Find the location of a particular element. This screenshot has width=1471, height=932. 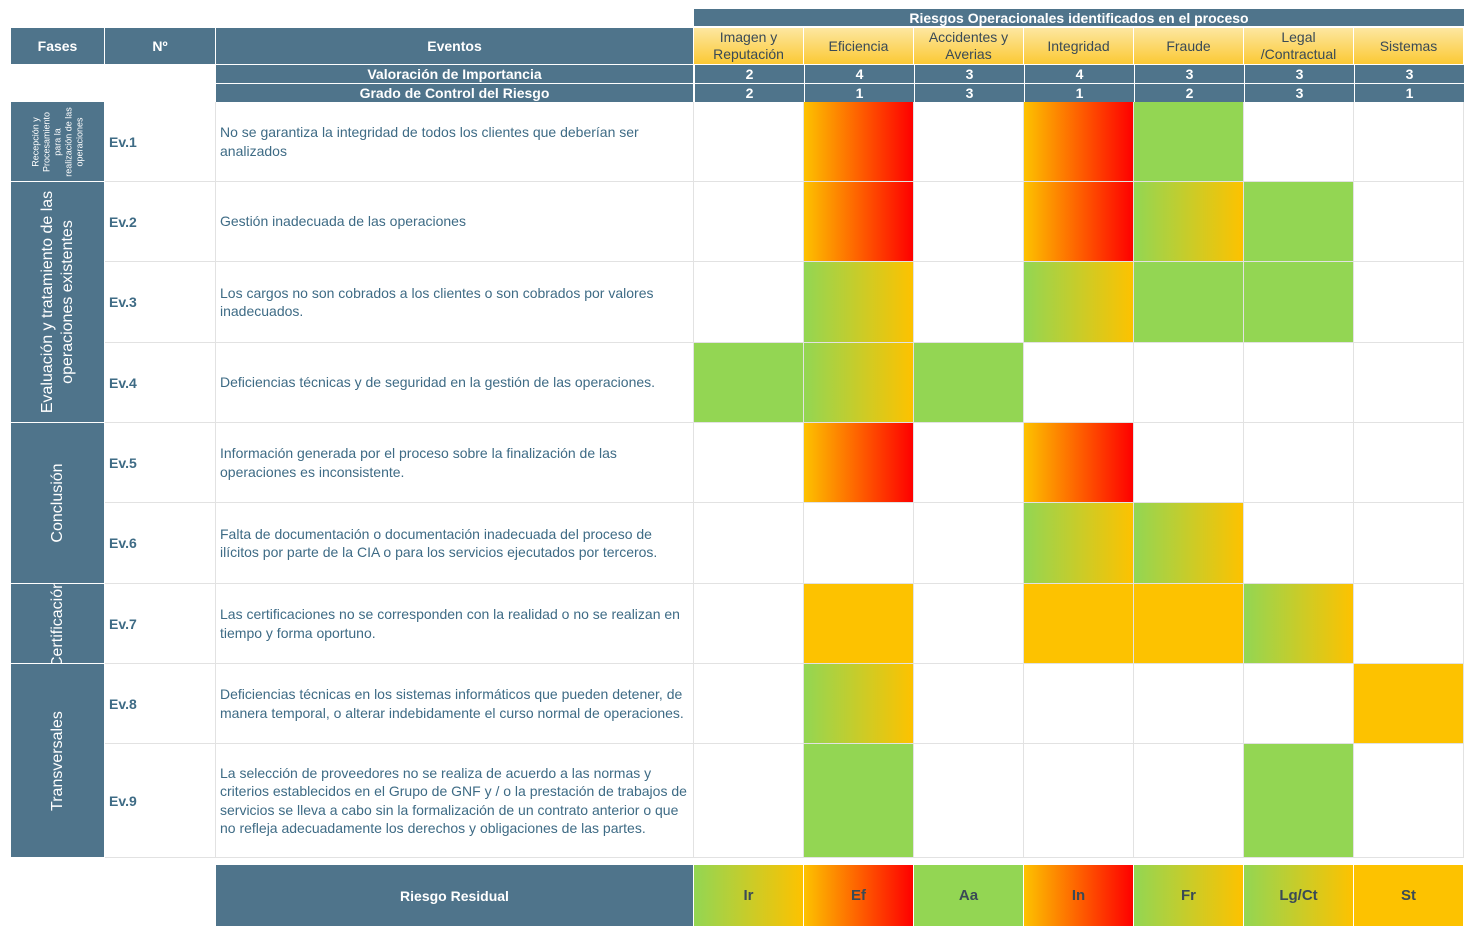

phase-label: Transversales is located at coordinates (57, 761).